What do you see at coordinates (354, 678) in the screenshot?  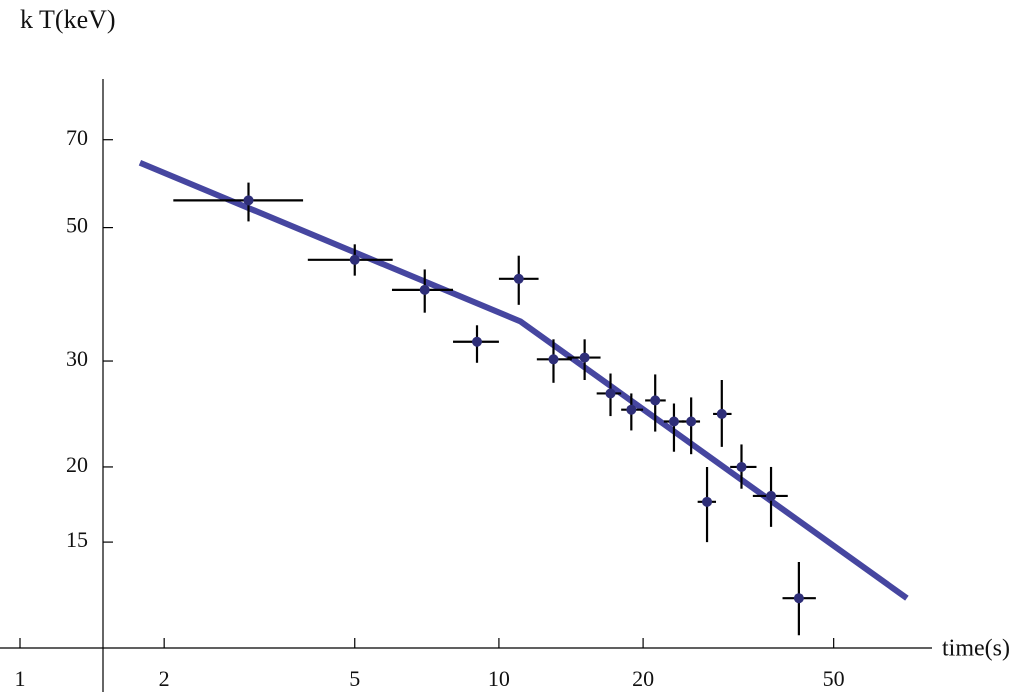 I see `x-tick-label: 5` at bounding box center [354, 678].